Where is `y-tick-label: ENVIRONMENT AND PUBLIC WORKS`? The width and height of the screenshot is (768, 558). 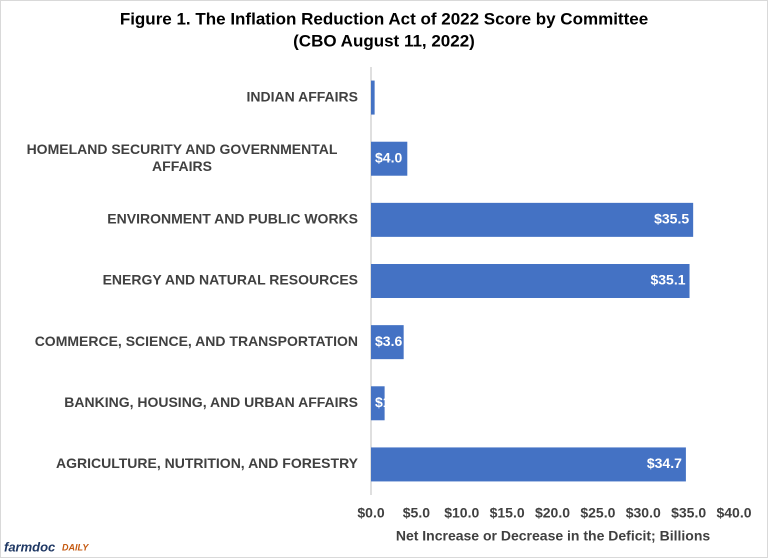 y-tick-label: ENVIRONMENT AND PUBLIC WORKS is located at coordinates (232, 219).